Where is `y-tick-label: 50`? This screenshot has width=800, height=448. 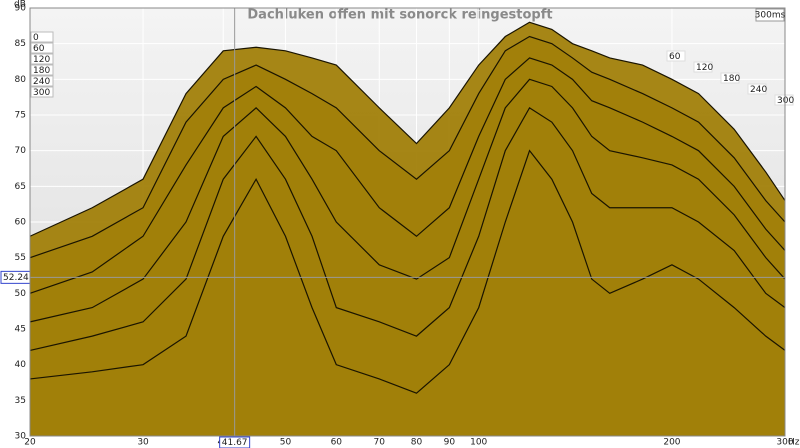
y-tick-label: 50 is located at coordinates (21, 294).